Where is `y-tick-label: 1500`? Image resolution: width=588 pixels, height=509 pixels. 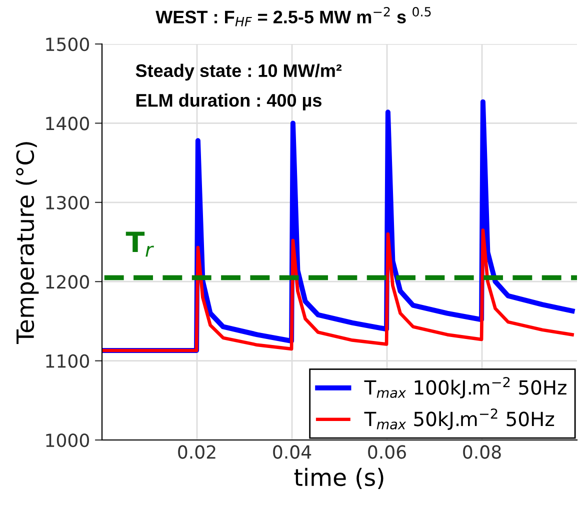 y-tick-label: 1500 is located at coordinates (67, 44).